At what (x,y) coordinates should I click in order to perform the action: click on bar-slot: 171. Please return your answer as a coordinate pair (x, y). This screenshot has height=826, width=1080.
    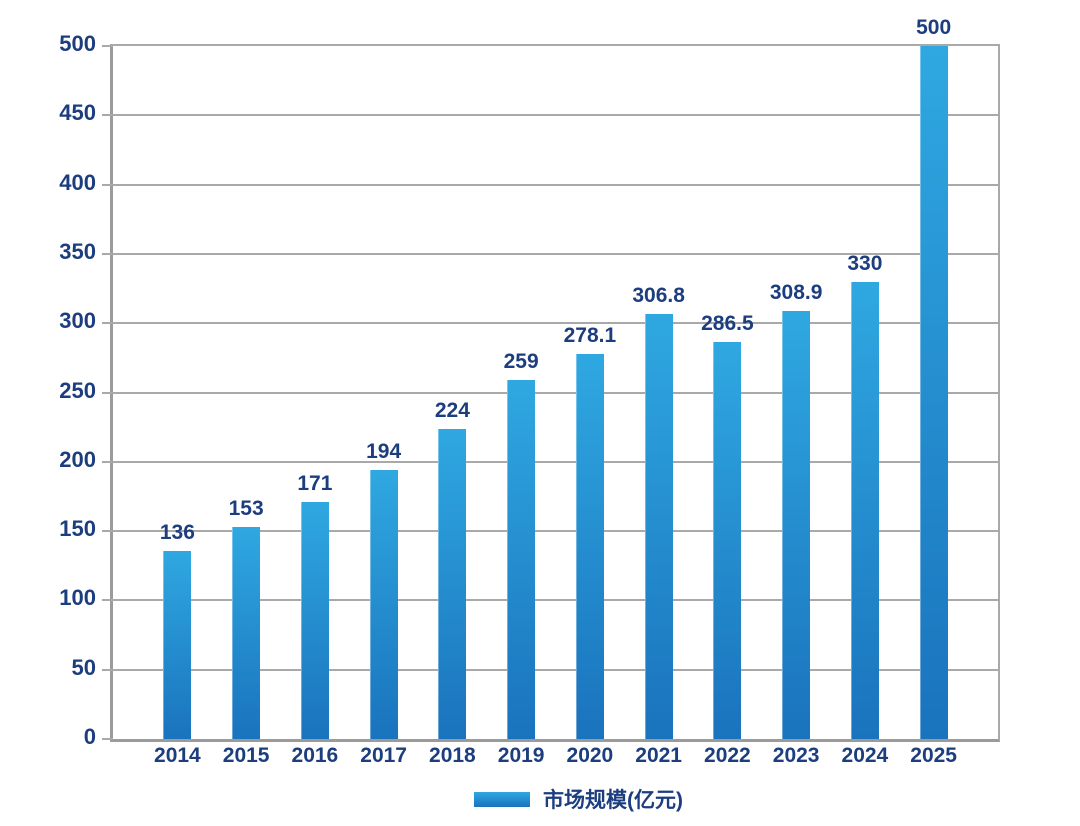
    Looking at the image, I should click on (315, 392).